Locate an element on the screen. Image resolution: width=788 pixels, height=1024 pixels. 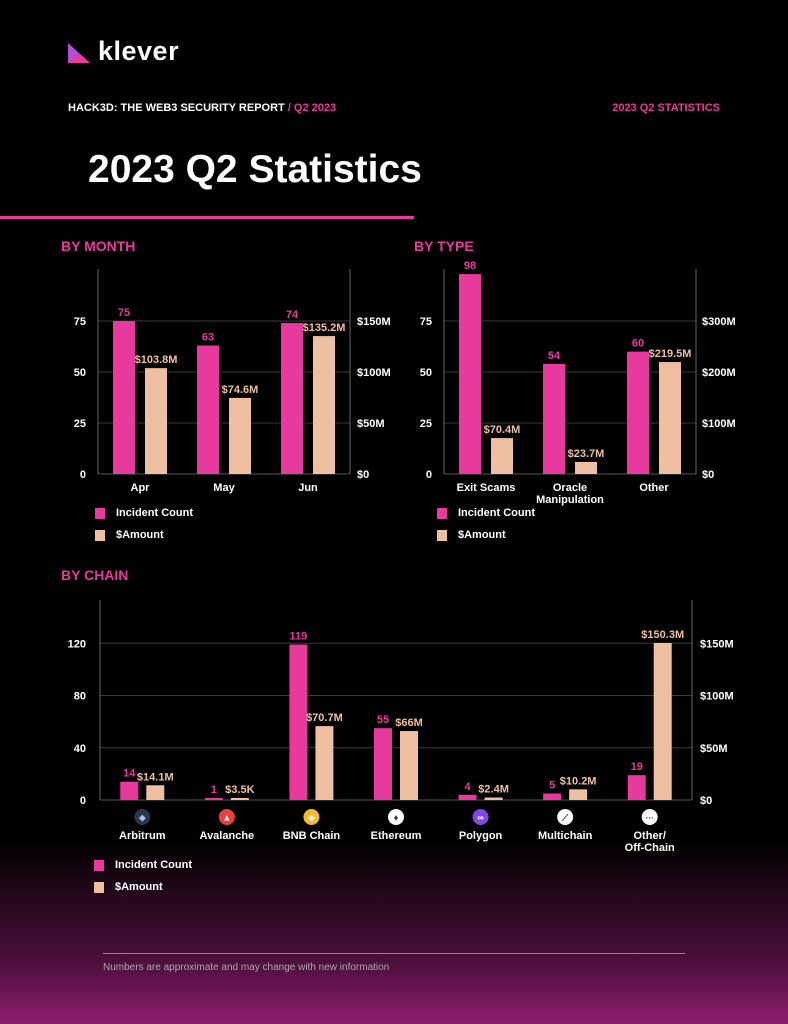
bar-count-avalanche is located at coordinates (213, 799).